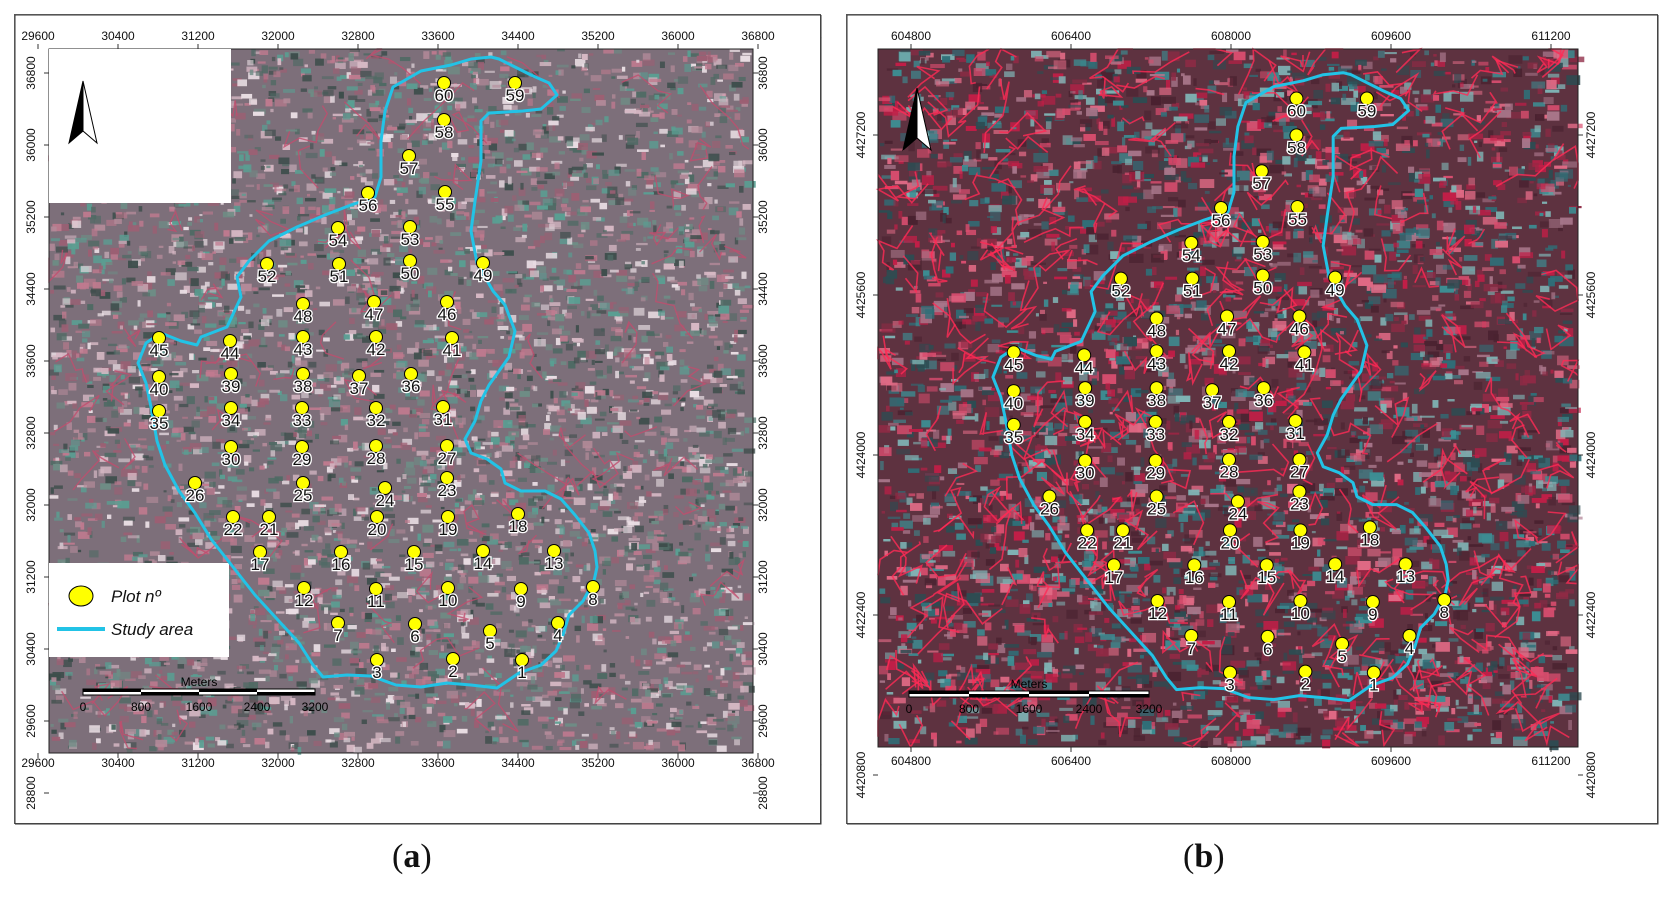  I want to click on plot-3: 3, so click(1229, 680).